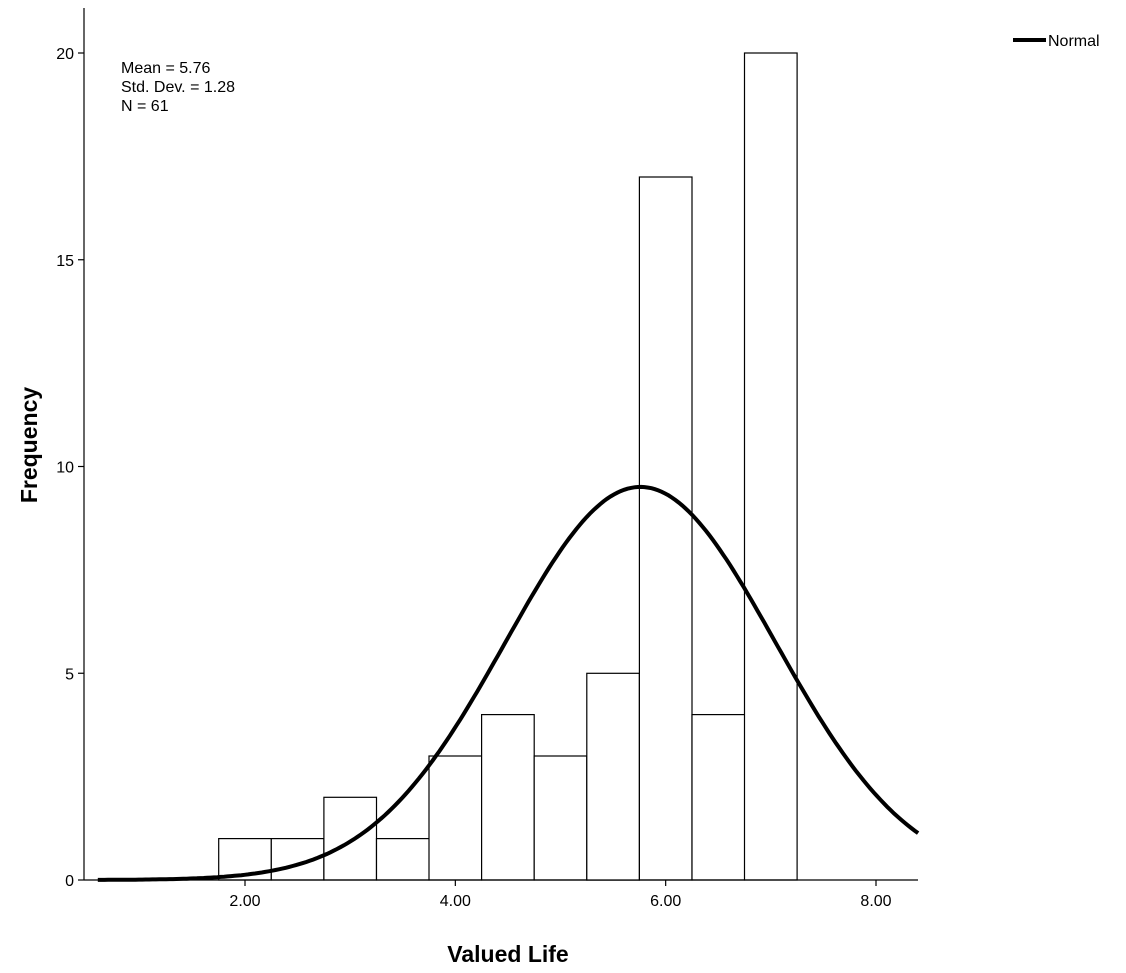 This screenshot has width=1126, height=973. I want to click on y-tick-label-2: 10, so click(65, 468).